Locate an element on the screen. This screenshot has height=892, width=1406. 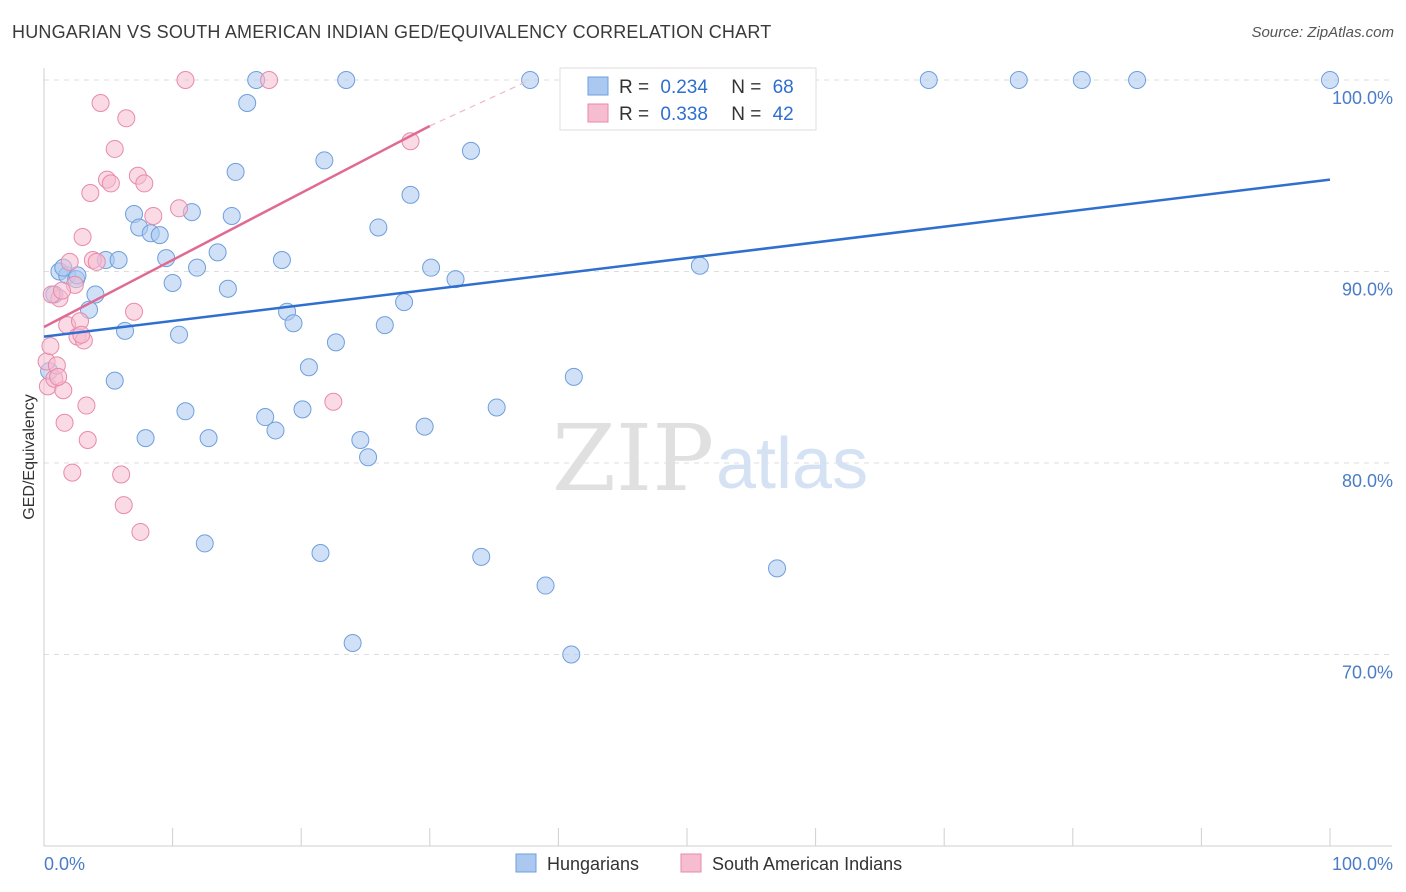
y-tick-label: 70.0% is located at coordinates (1367, 673).